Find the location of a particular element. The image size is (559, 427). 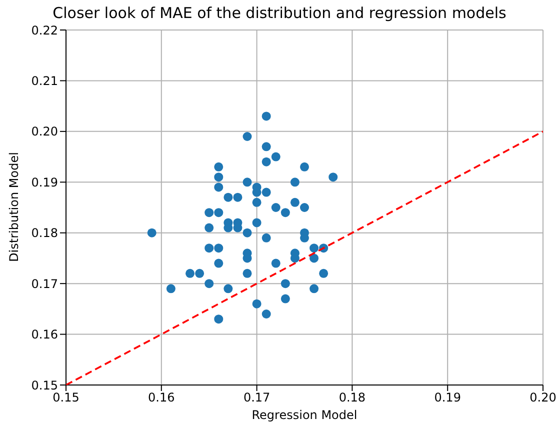

y-tick-label: 0.15 is located at coordinates (44, 385).